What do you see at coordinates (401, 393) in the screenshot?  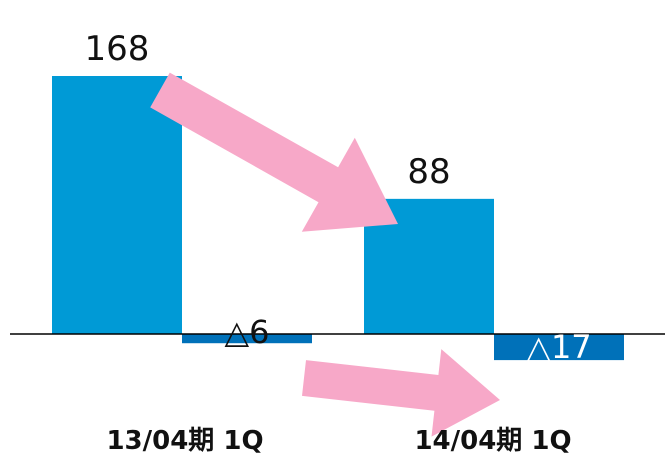 I see `arrow-down-icon-bottom` at bounding box center [401, 393].